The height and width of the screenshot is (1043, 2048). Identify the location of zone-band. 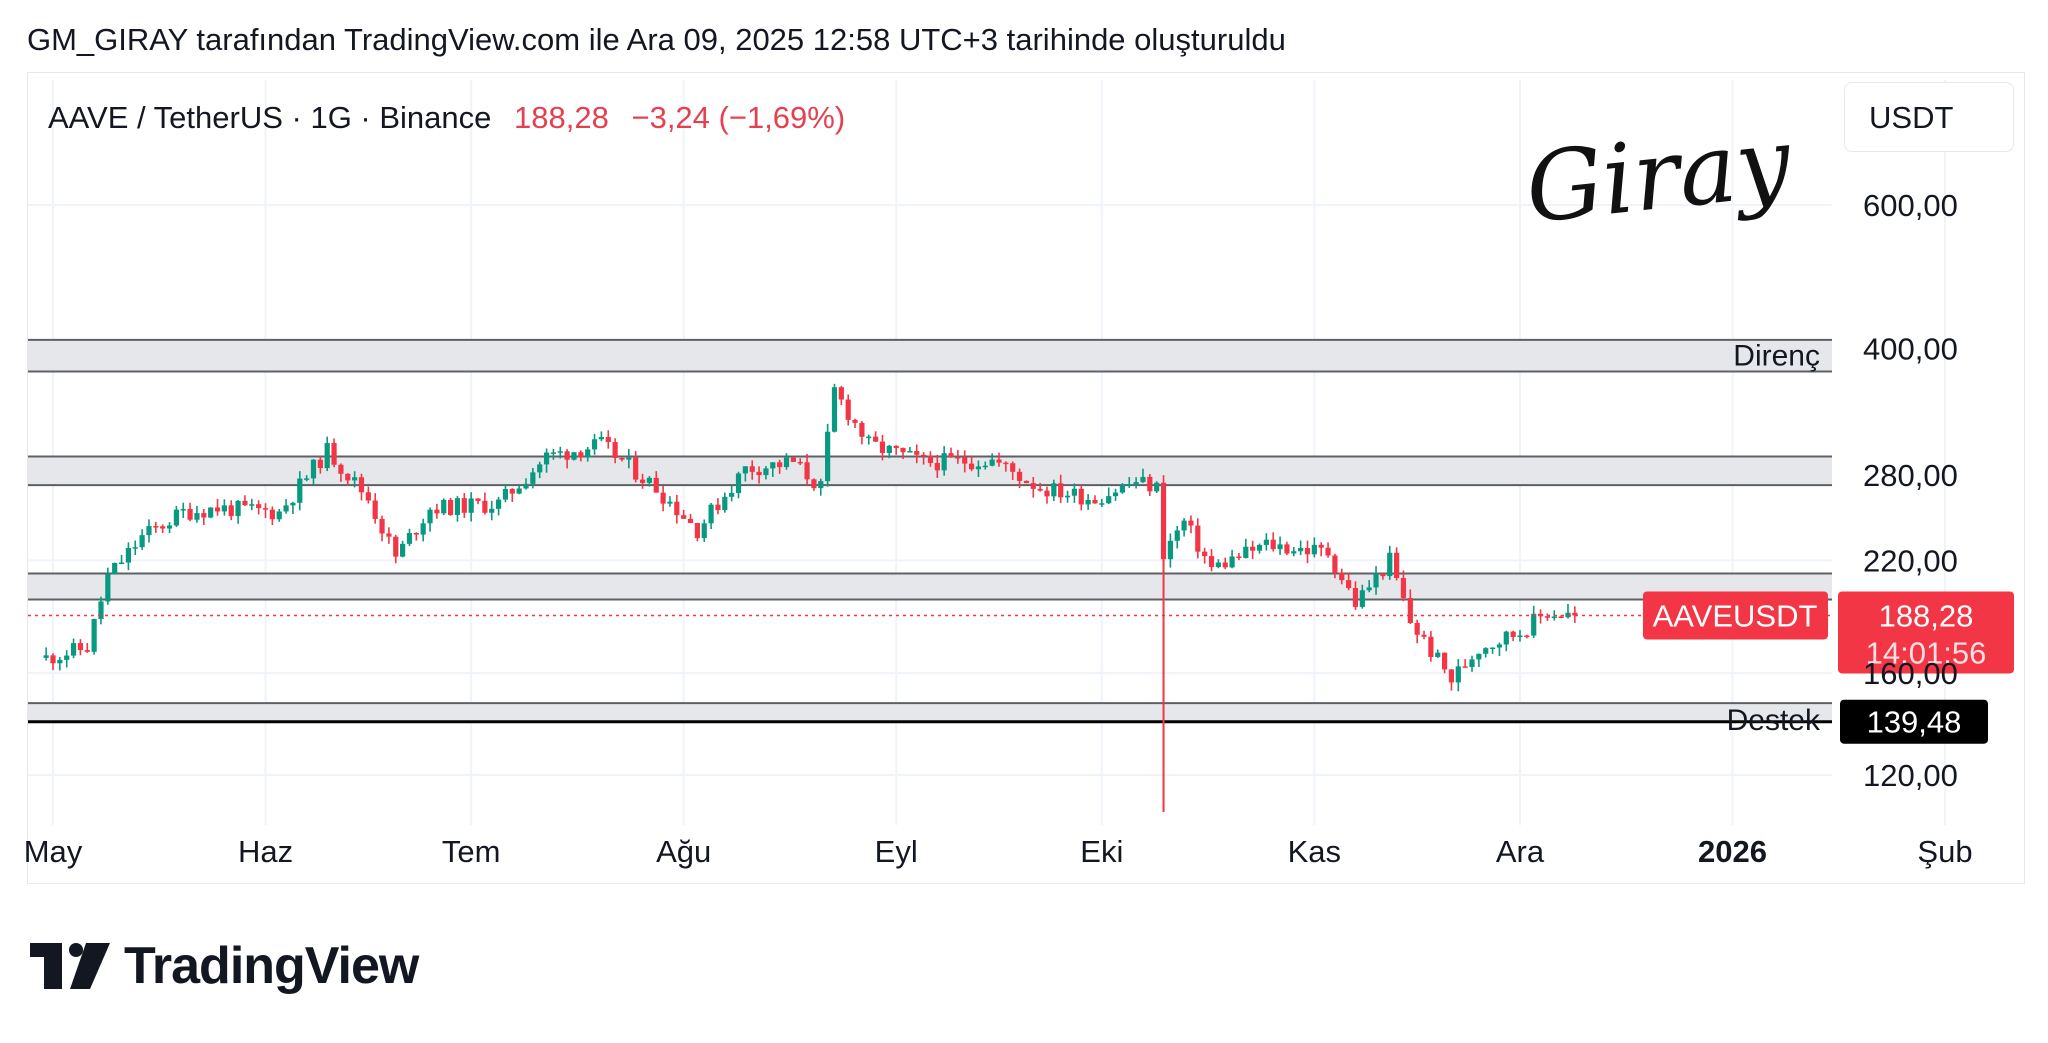
(930, 712).